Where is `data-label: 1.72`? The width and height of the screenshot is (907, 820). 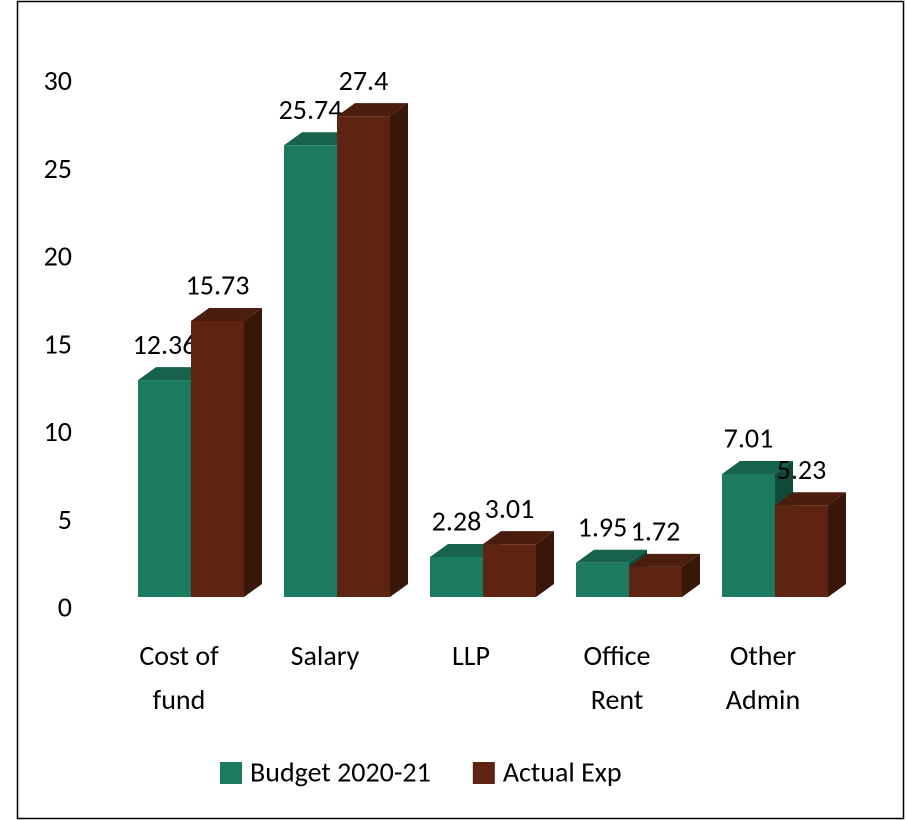 data-label: 1.72 is located at coordinates (656, 531).